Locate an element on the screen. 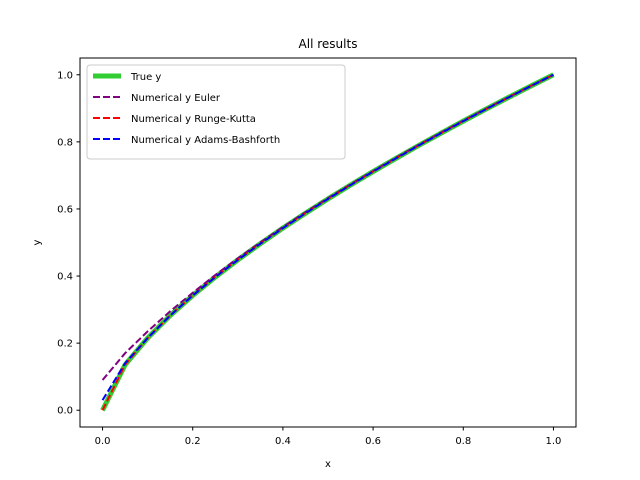  legend-label-1: Numerical y Euler is located at coordinates (176, 98).